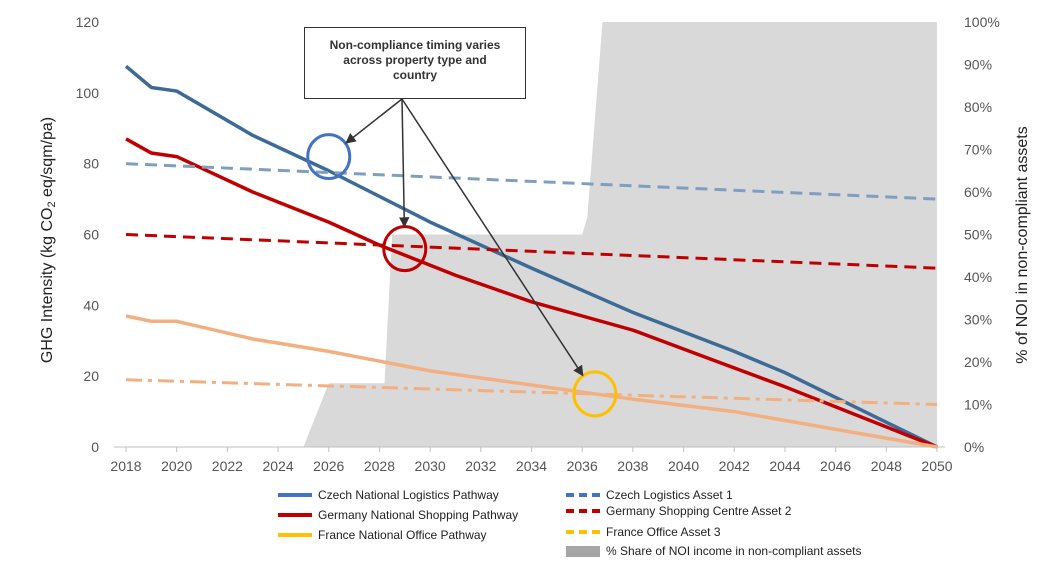 This screenshot has height=566, width=1057. What do you see at coordinates (47, 286) in the screenshot?
I see `y-left-title-part: GHG Intensity (kg CO` at bounding box center [47, 286].